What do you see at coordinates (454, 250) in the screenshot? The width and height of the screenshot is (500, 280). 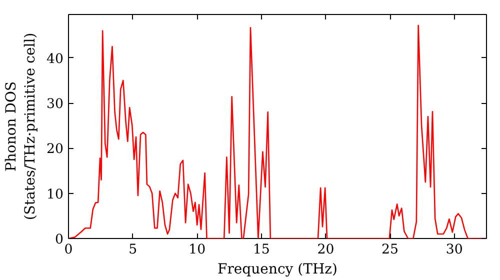 I see `x-tick-label: 30` at bounding box center [454, 250].